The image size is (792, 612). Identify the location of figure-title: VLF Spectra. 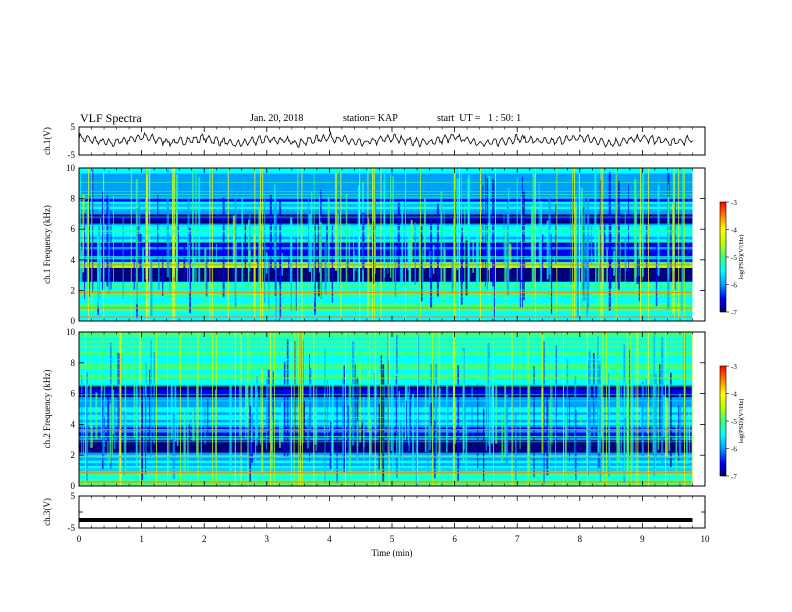
(111, 118).